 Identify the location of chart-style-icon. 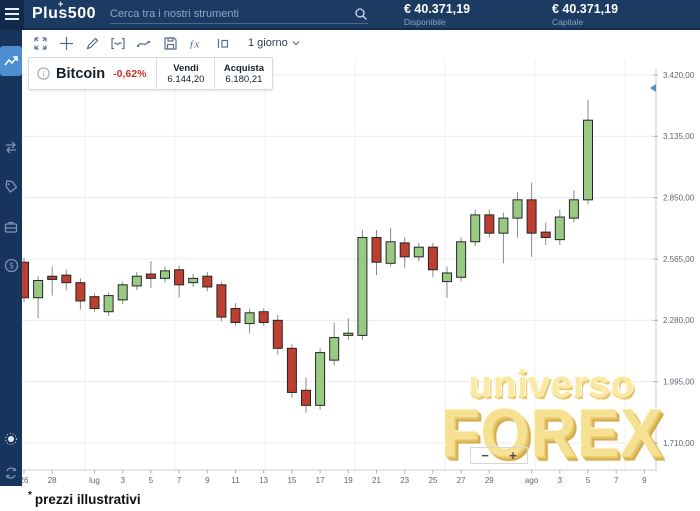
(222, 43).